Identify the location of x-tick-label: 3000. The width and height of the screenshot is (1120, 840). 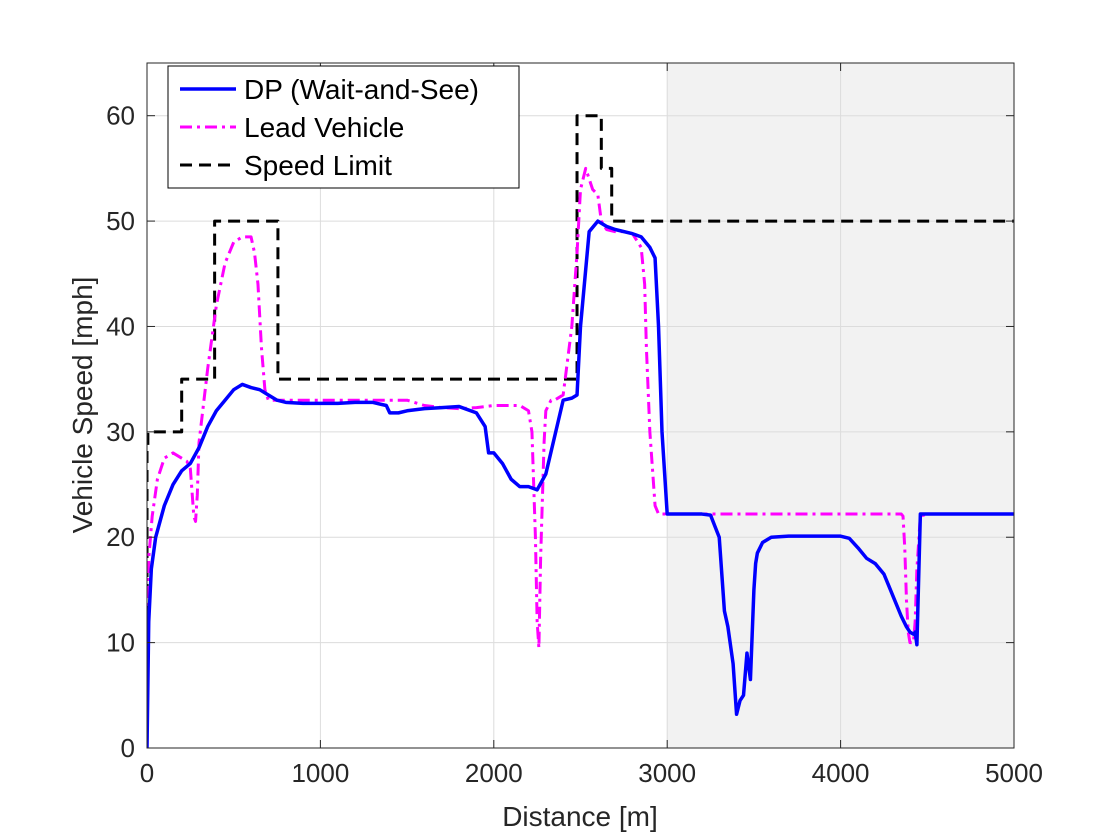
(667, 773).